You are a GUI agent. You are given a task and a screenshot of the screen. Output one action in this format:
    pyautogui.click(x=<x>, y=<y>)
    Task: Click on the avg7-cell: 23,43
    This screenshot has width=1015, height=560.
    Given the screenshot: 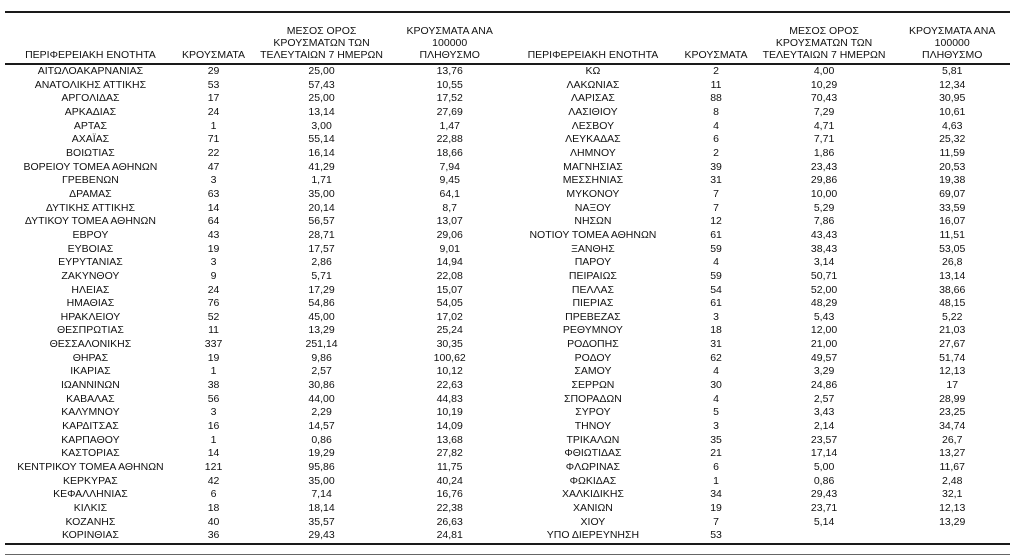 What is the action you would take?
    pyautogui.click(x=824, y=166)
    